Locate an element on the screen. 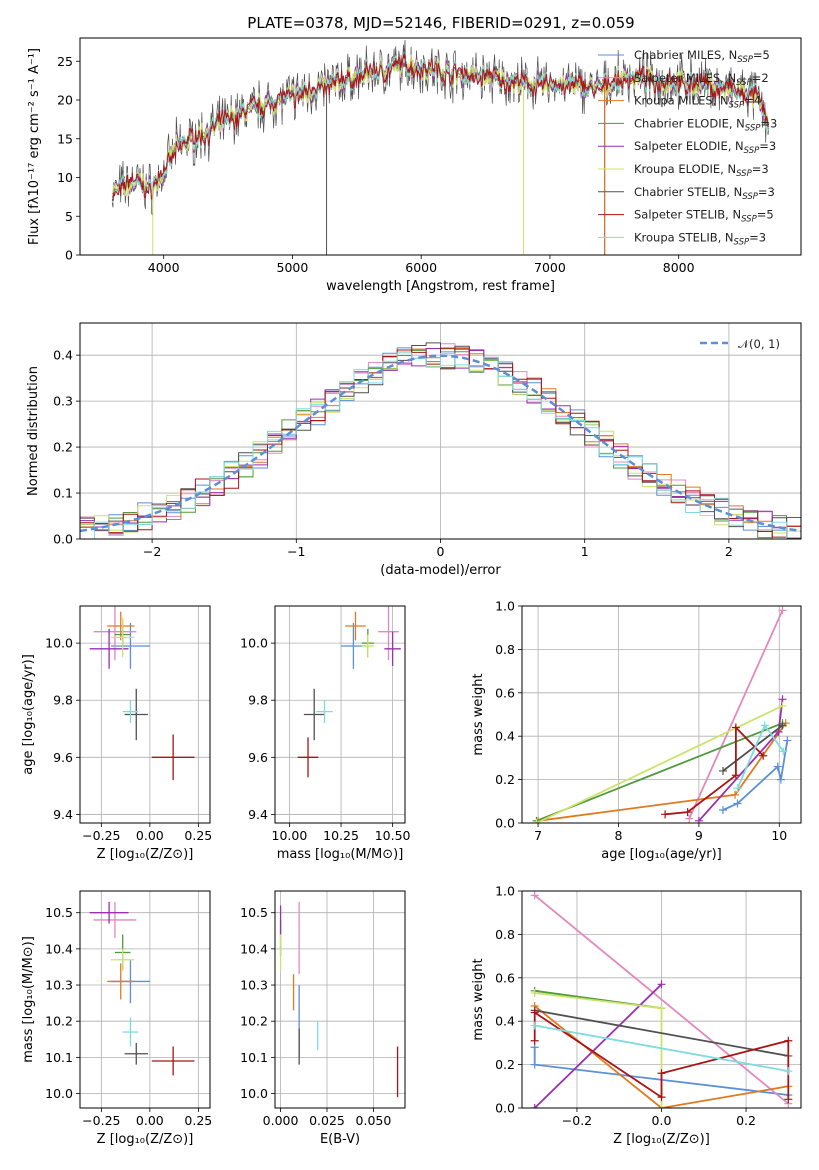 This screenshot has width=819, height=1170. legend-label: Chabrier MILES, NSSP=5 is located at coordinates (702, 56).